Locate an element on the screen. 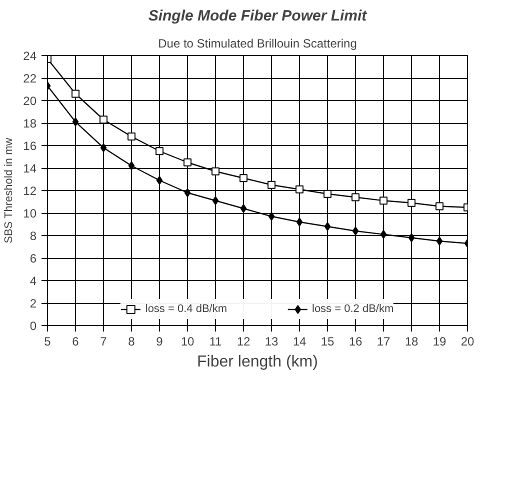  x-tick-label: 12 is located at coordinates (243, 341).